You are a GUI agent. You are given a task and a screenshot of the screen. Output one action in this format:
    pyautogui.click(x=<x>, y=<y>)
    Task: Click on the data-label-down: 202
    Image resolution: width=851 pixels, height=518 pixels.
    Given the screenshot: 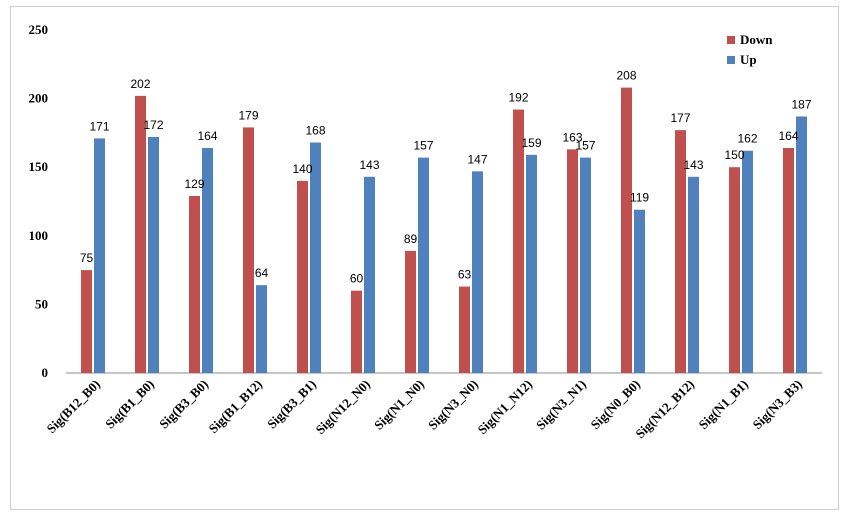 What is the action you would take?
    pyautogui.click(x=140, y=84)
    